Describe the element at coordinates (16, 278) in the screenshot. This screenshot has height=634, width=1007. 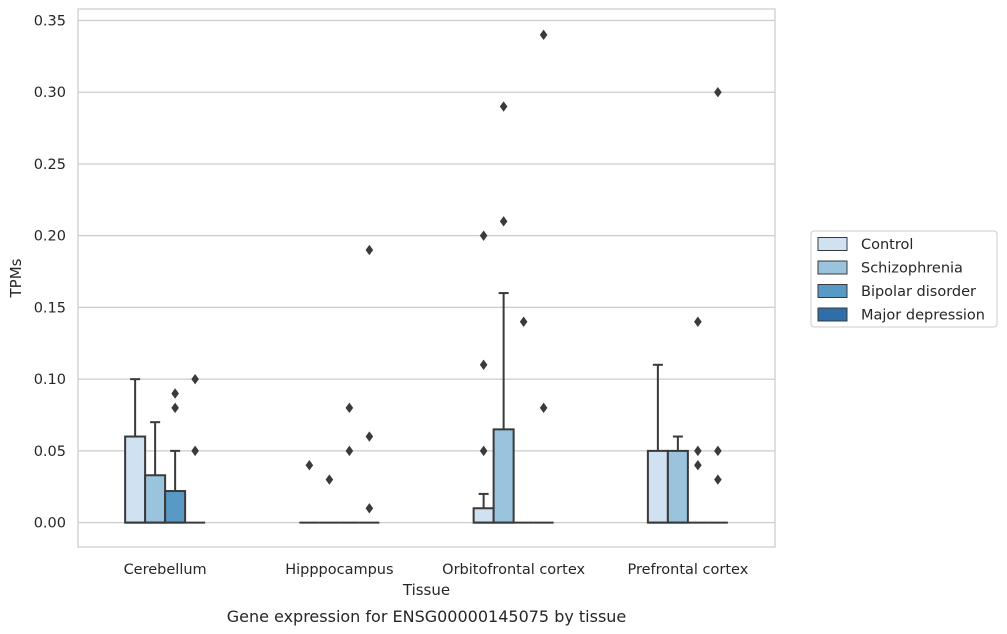
I see `y-axis-label: TPMs` at that location.